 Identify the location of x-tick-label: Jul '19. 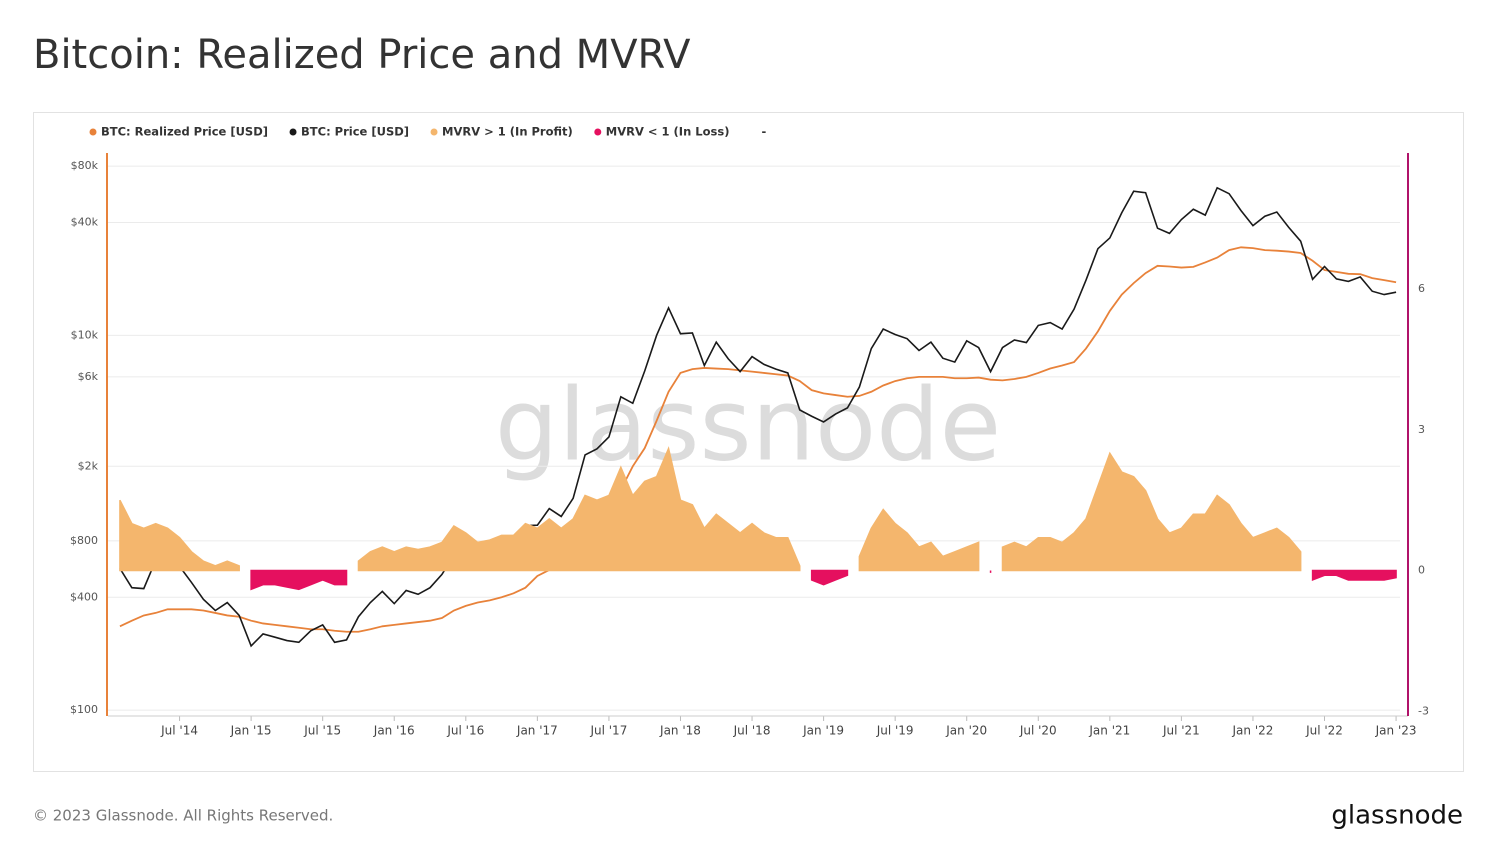
(895, 731).